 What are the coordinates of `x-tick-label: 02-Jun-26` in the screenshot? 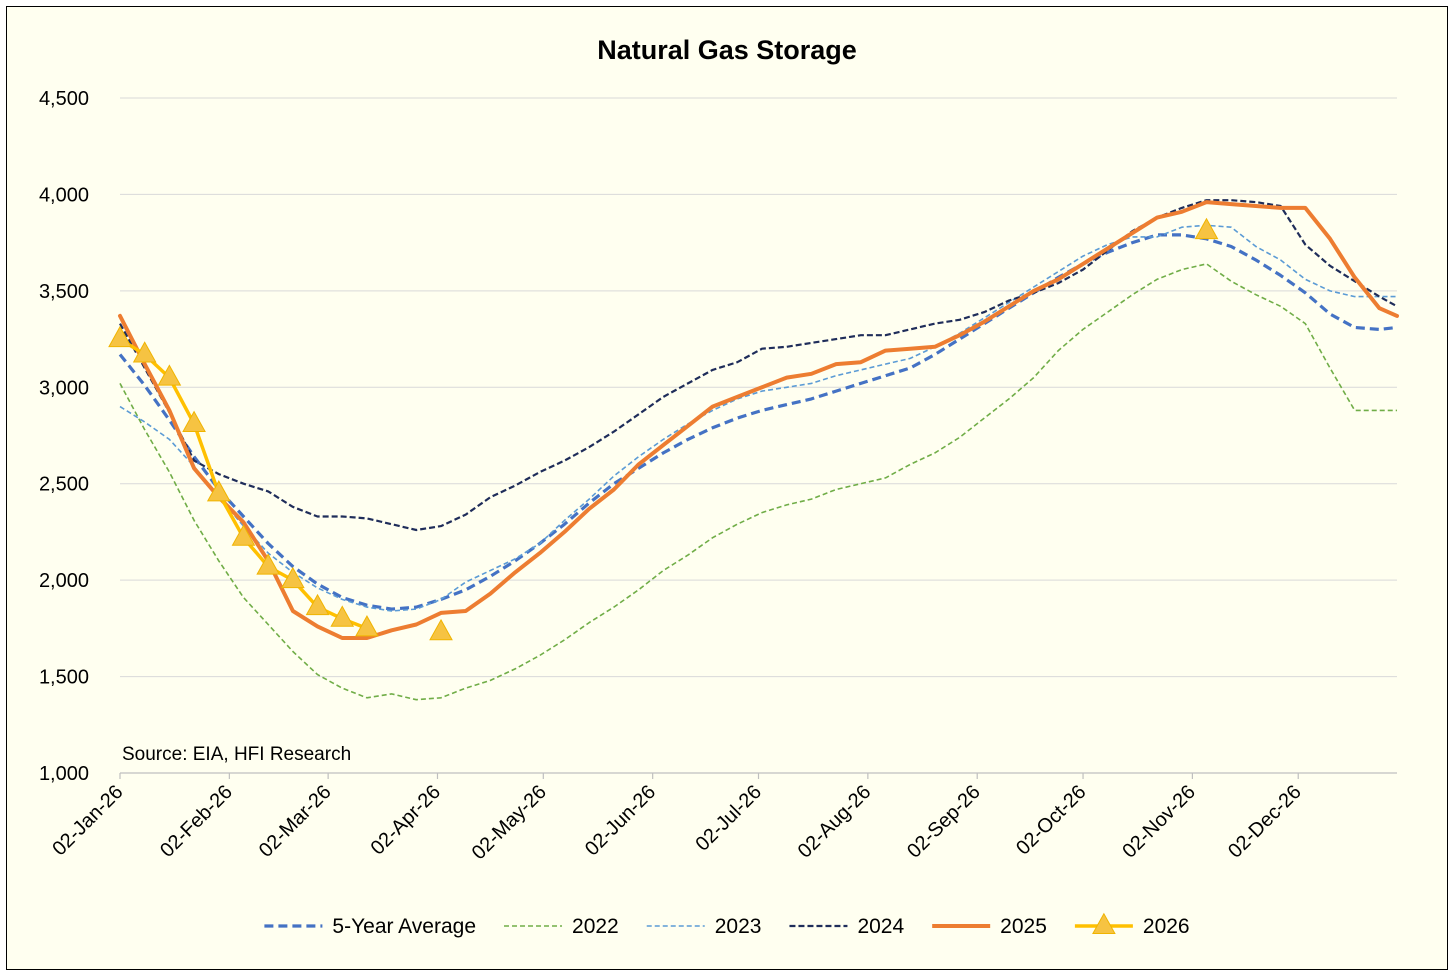 It's located at (620, 820).